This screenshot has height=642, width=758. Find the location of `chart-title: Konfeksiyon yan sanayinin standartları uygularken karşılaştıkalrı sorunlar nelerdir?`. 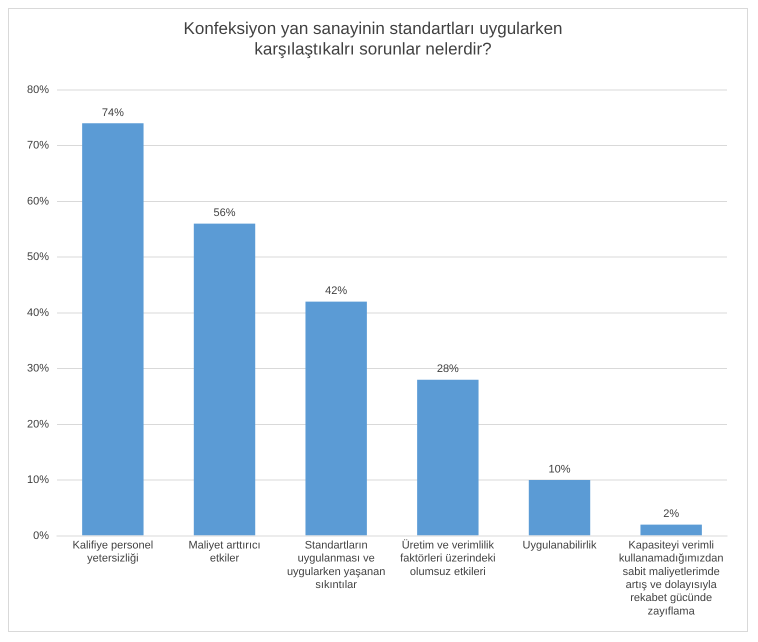

chart-title: Konfeksiyon yan sanayinin standartları uygularken karşılaştıkalrı sorunlar nelerdir? is located at coordinates (373, 38).